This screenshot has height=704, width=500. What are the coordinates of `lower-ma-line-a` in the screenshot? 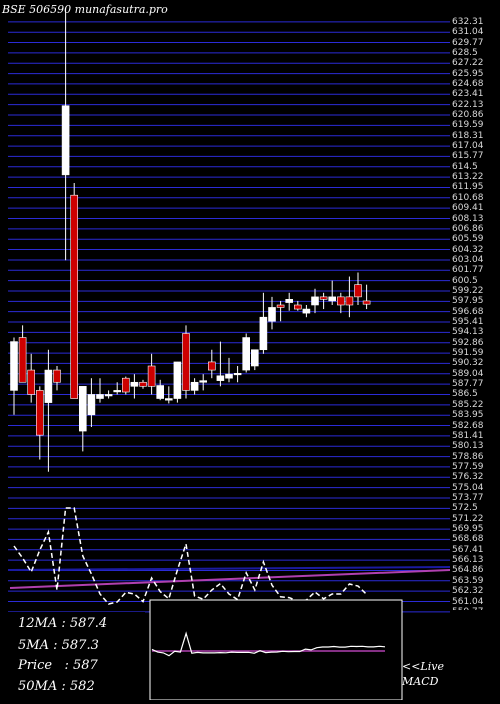 It's located at (229, 568).